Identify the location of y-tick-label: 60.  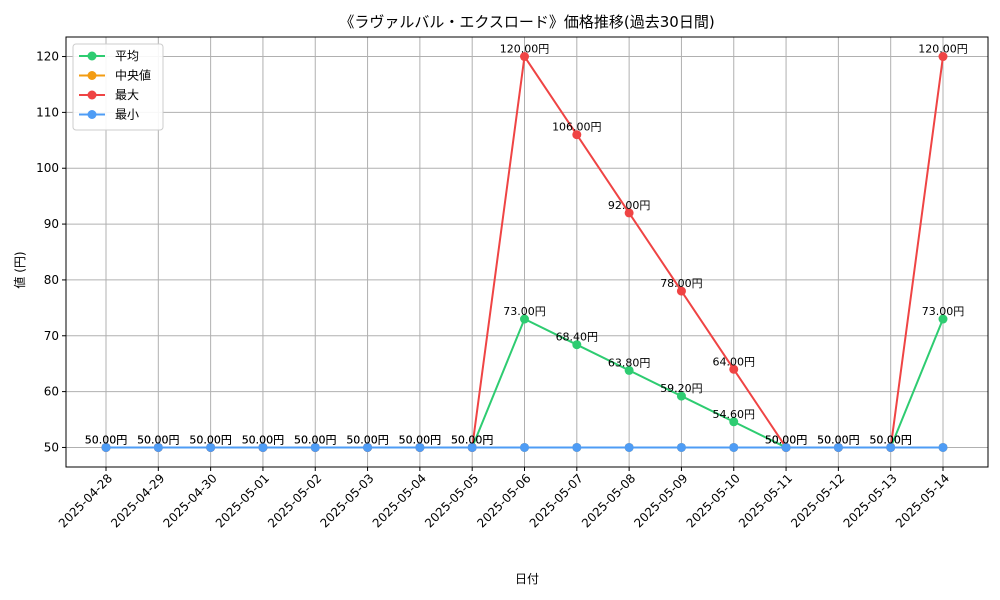
(51, 392).